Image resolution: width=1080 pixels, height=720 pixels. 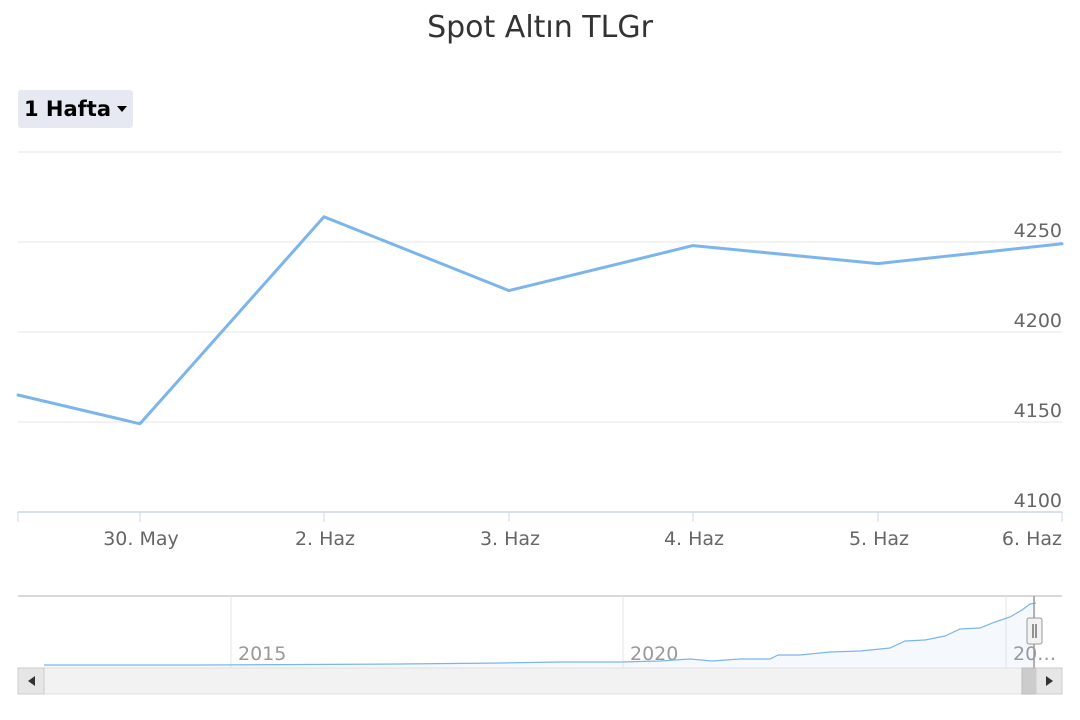 What do you see at coordinates (1049, 681) in the screenshot?
I see `arrow-right-icon` at bounding box center [1049, 681].